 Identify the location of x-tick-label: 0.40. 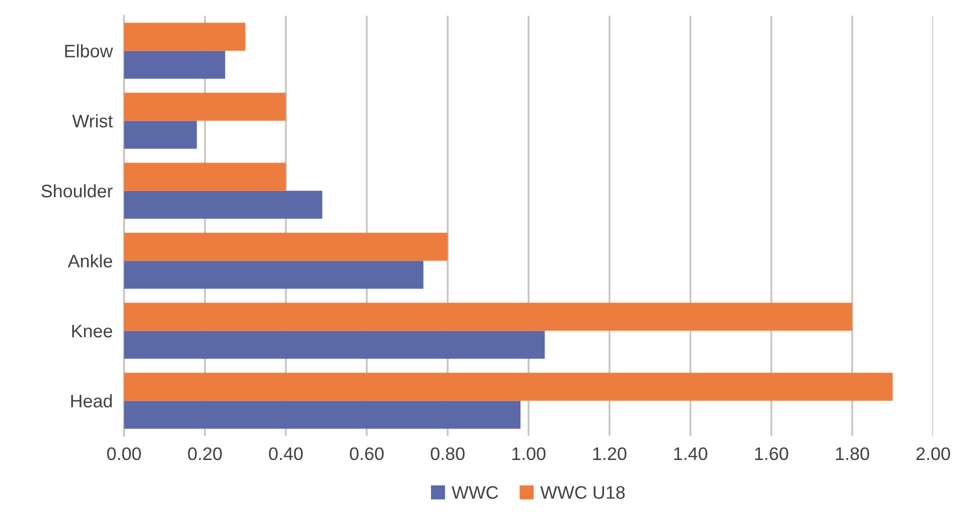
(285, 453).